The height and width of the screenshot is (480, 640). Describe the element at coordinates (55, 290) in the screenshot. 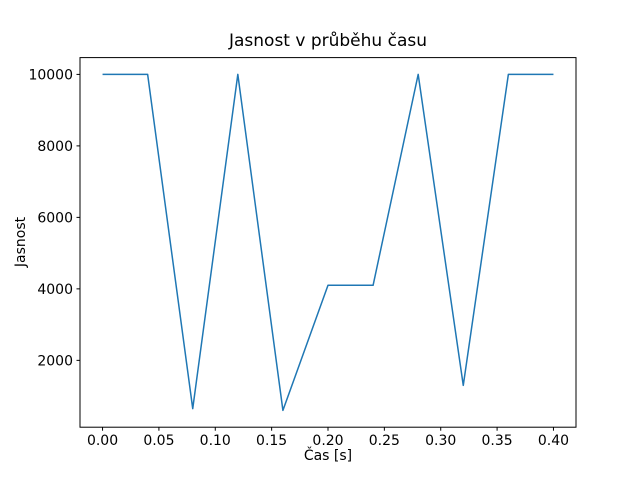

I see `y-tick-label: 4000` at that location.